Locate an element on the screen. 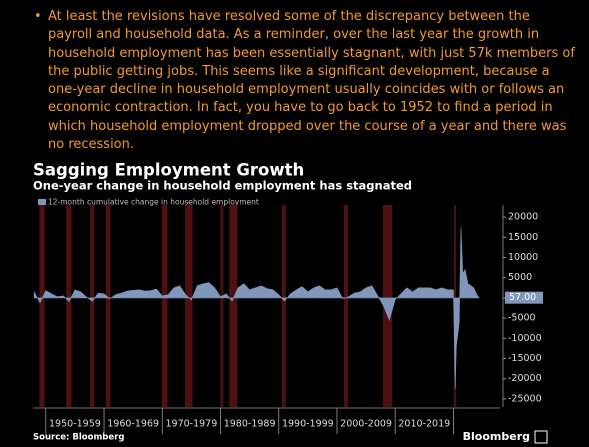 The width and height of the screenshot is (589, 447). y-tick-label: 20000 is located at coordinates (523, 217).